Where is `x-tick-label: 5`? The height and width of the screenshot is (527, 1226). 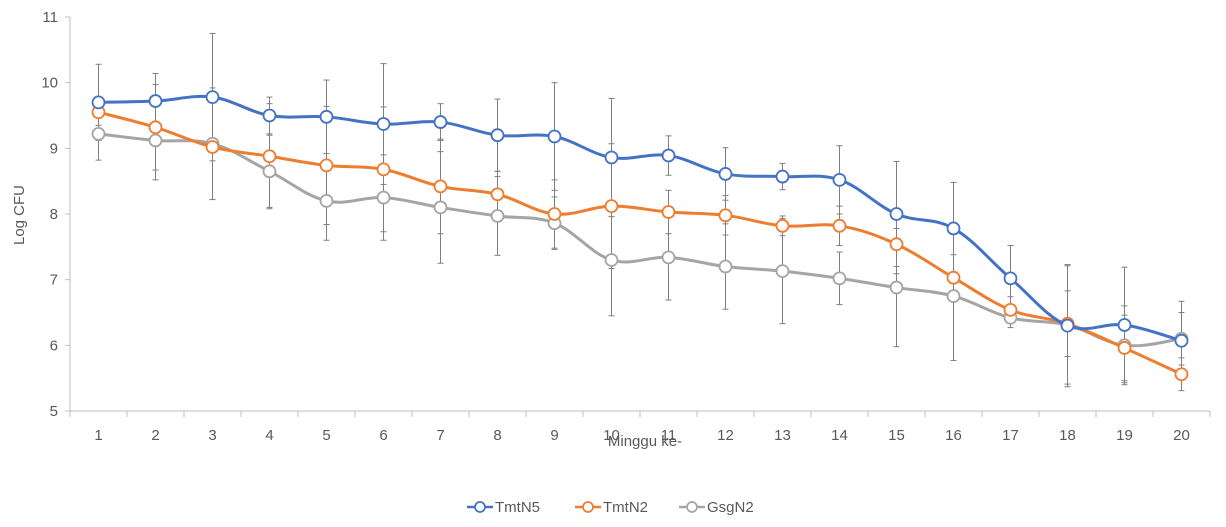 x-tick-label: 5 is located at coordinates (326, 435).